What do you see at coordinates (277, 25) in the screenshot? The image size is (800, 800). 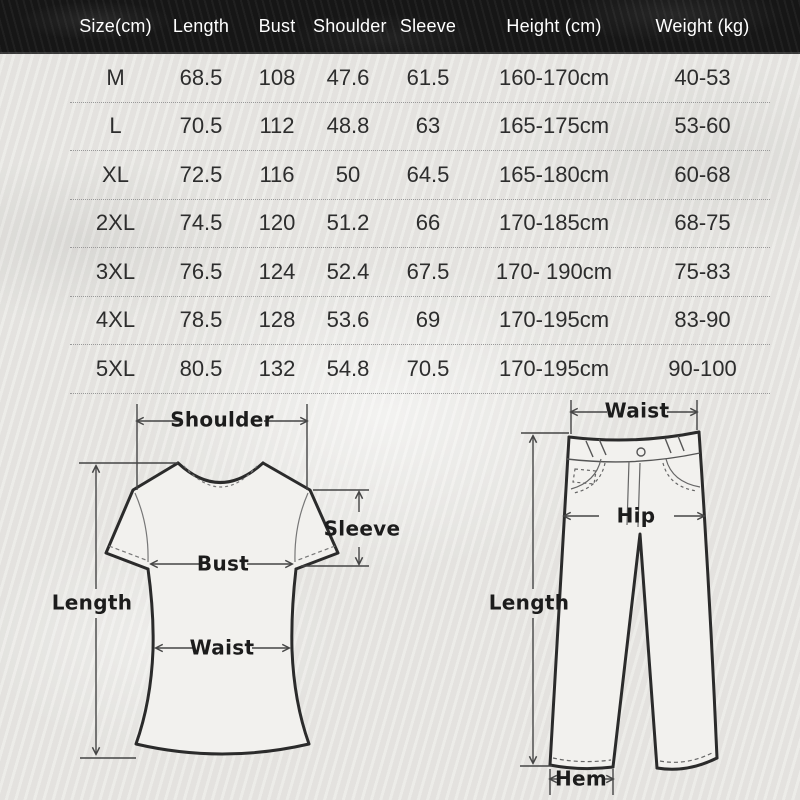 I see `col-header-bust: Bust` at bounding box center [277, 25].